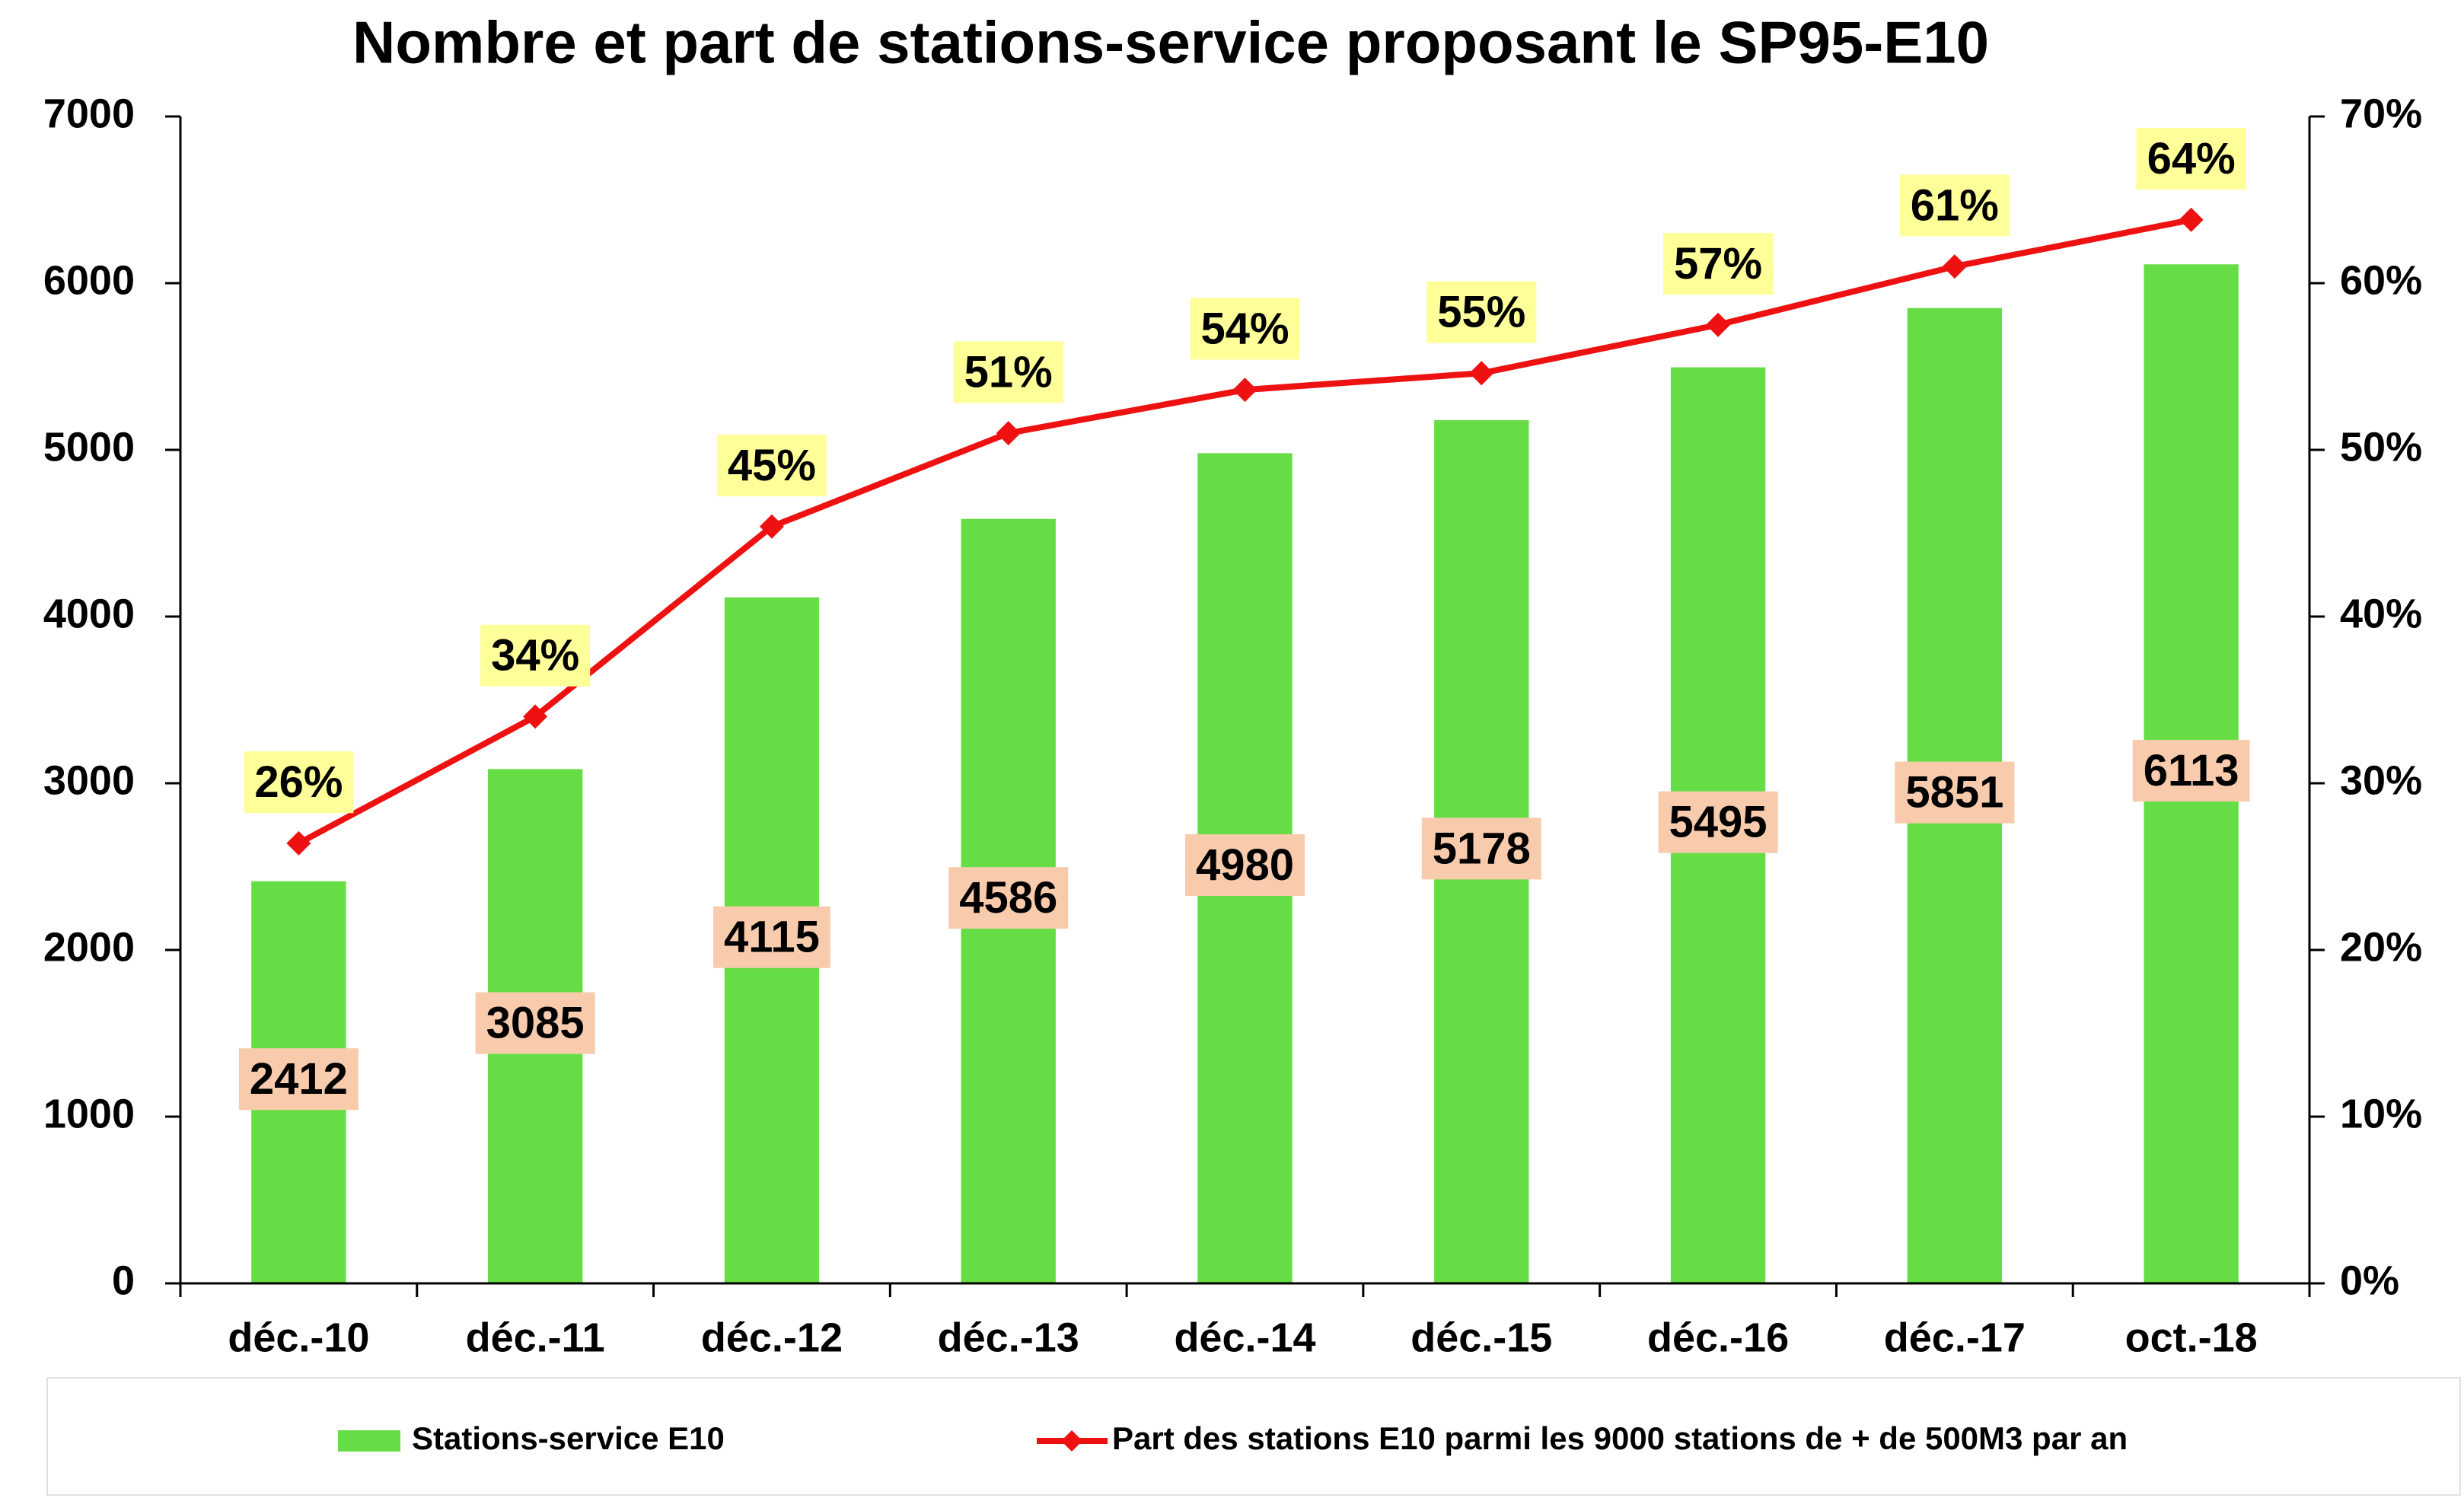 The height and width of the screenshot is (1498, 2464). Describe the element at coordinates (1009, 1337) in the screenshot. I see `x-tick-label: déc.-13` at that location.